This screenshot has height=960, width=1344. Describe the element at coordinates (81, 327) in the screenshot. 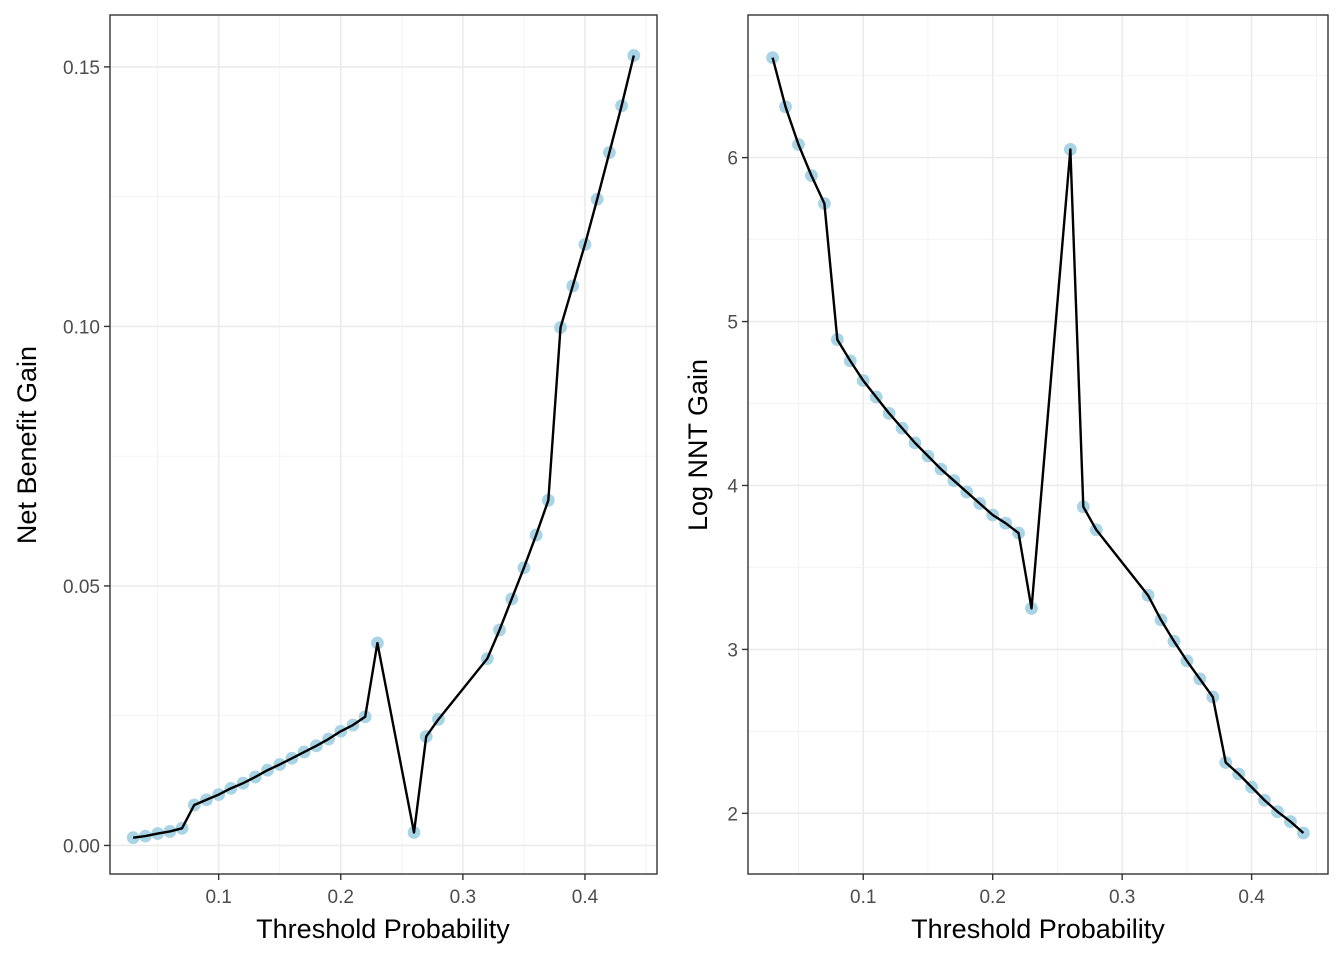

I see `y-tick-label: 0.10` at that location.